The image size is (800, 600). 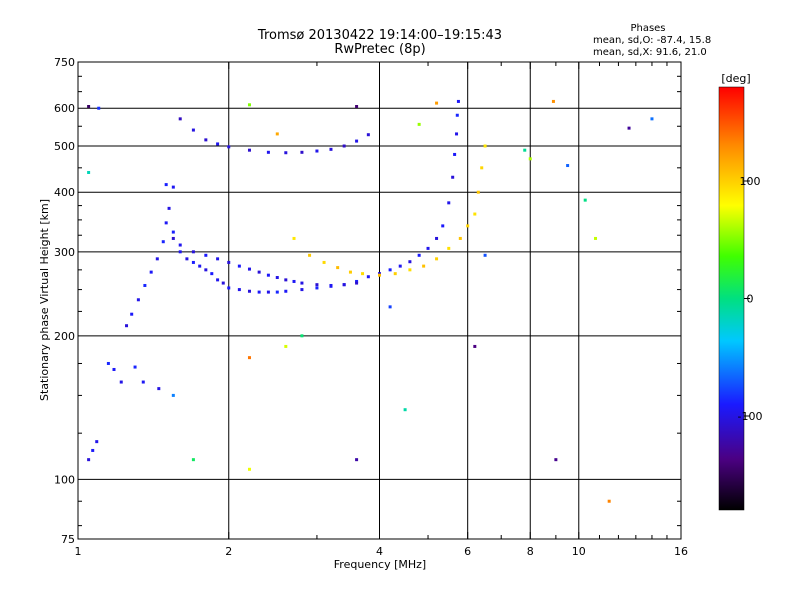 What do you see at coordinates (579, 551) in the screenshot?
I see `x-tick-label: 10` at bounding box center [579, 551].